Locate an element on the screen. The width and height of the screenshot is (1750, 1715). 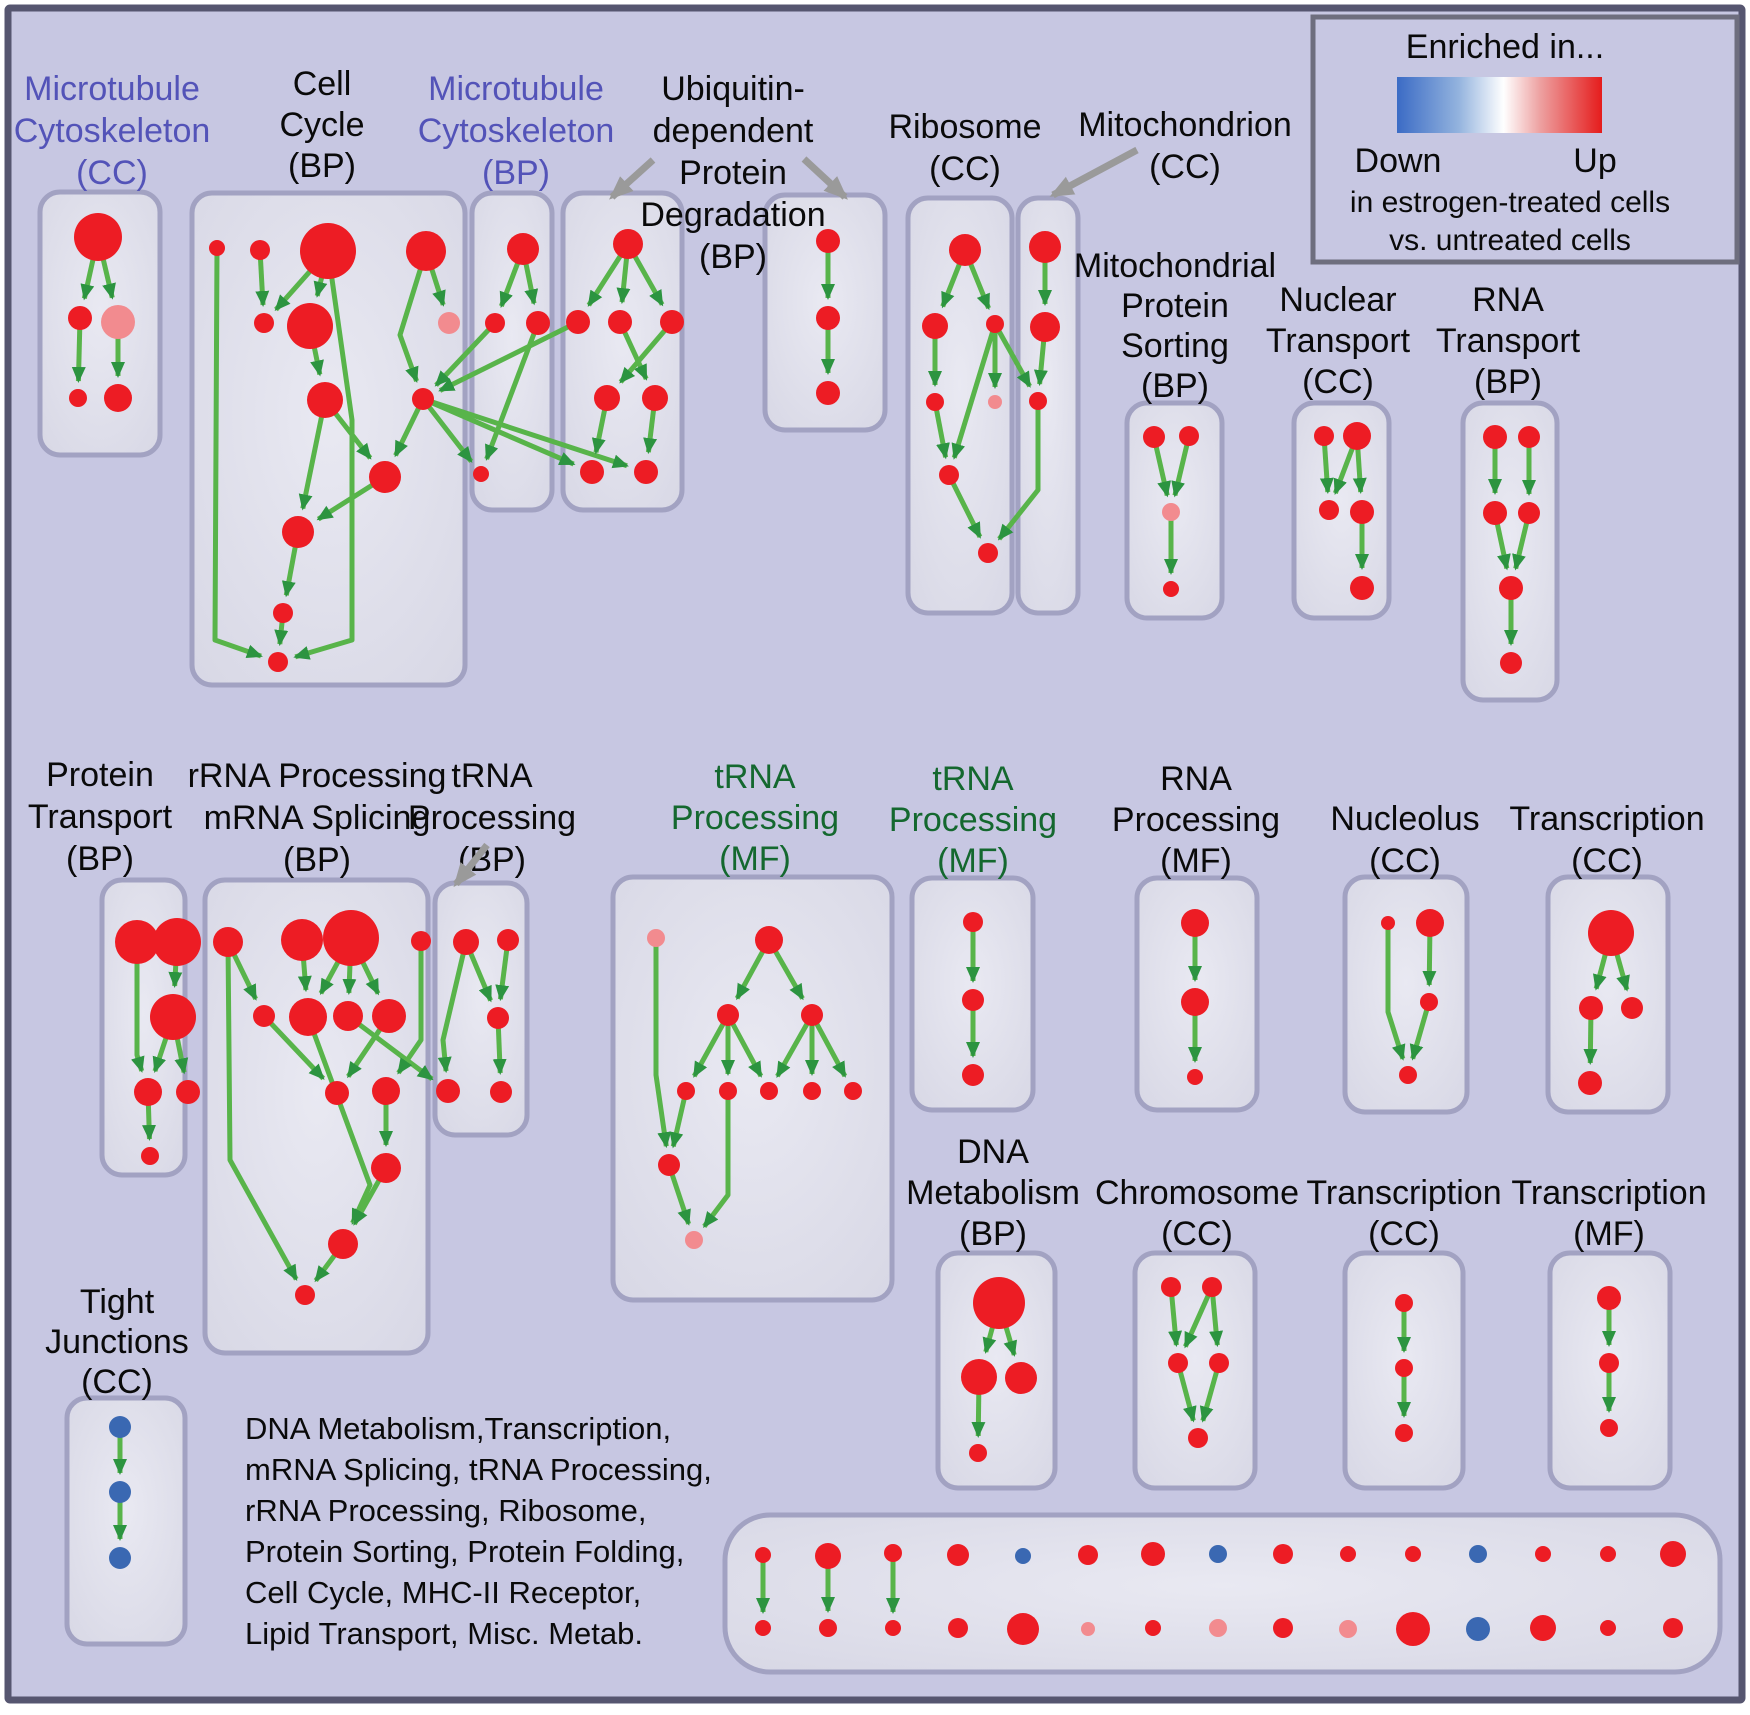
ubiquitin-degradation-bp-box-1-label: Degradation is located at coordinates (732, 215).